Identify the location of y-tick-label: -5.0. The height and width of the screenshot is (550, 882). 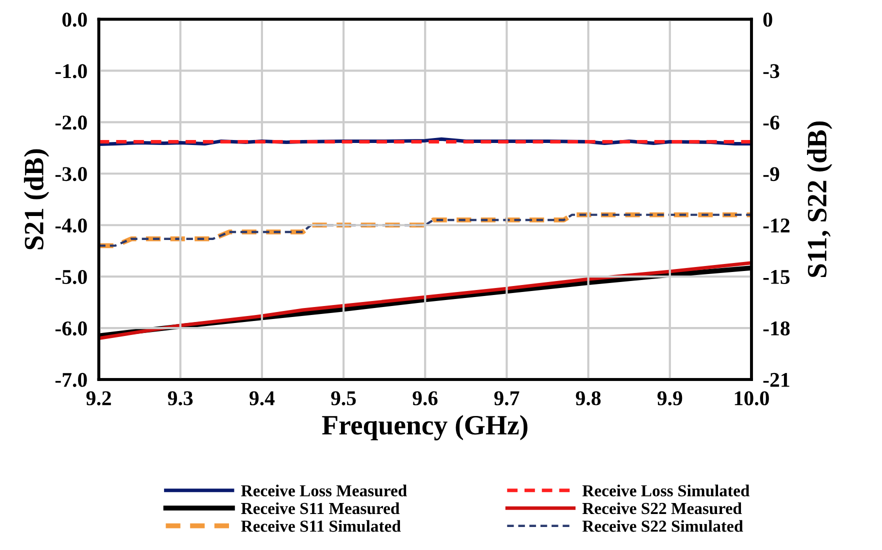
(71, 277).